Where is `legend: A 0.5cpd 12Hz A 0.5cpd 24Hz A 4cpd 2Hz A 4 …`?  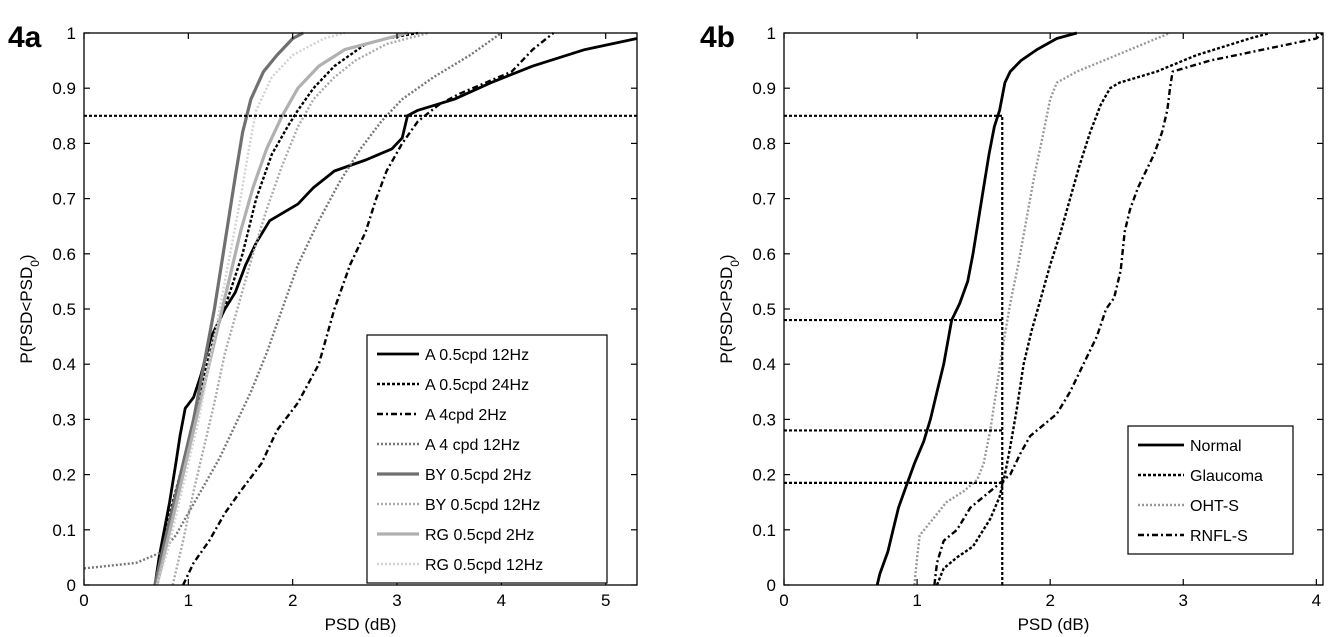
legend: A 0.5cpd 12Hz A 0.5cpd 24Hz A 4cpd 2Hz A 4 … is located at coordinates (487, 459).